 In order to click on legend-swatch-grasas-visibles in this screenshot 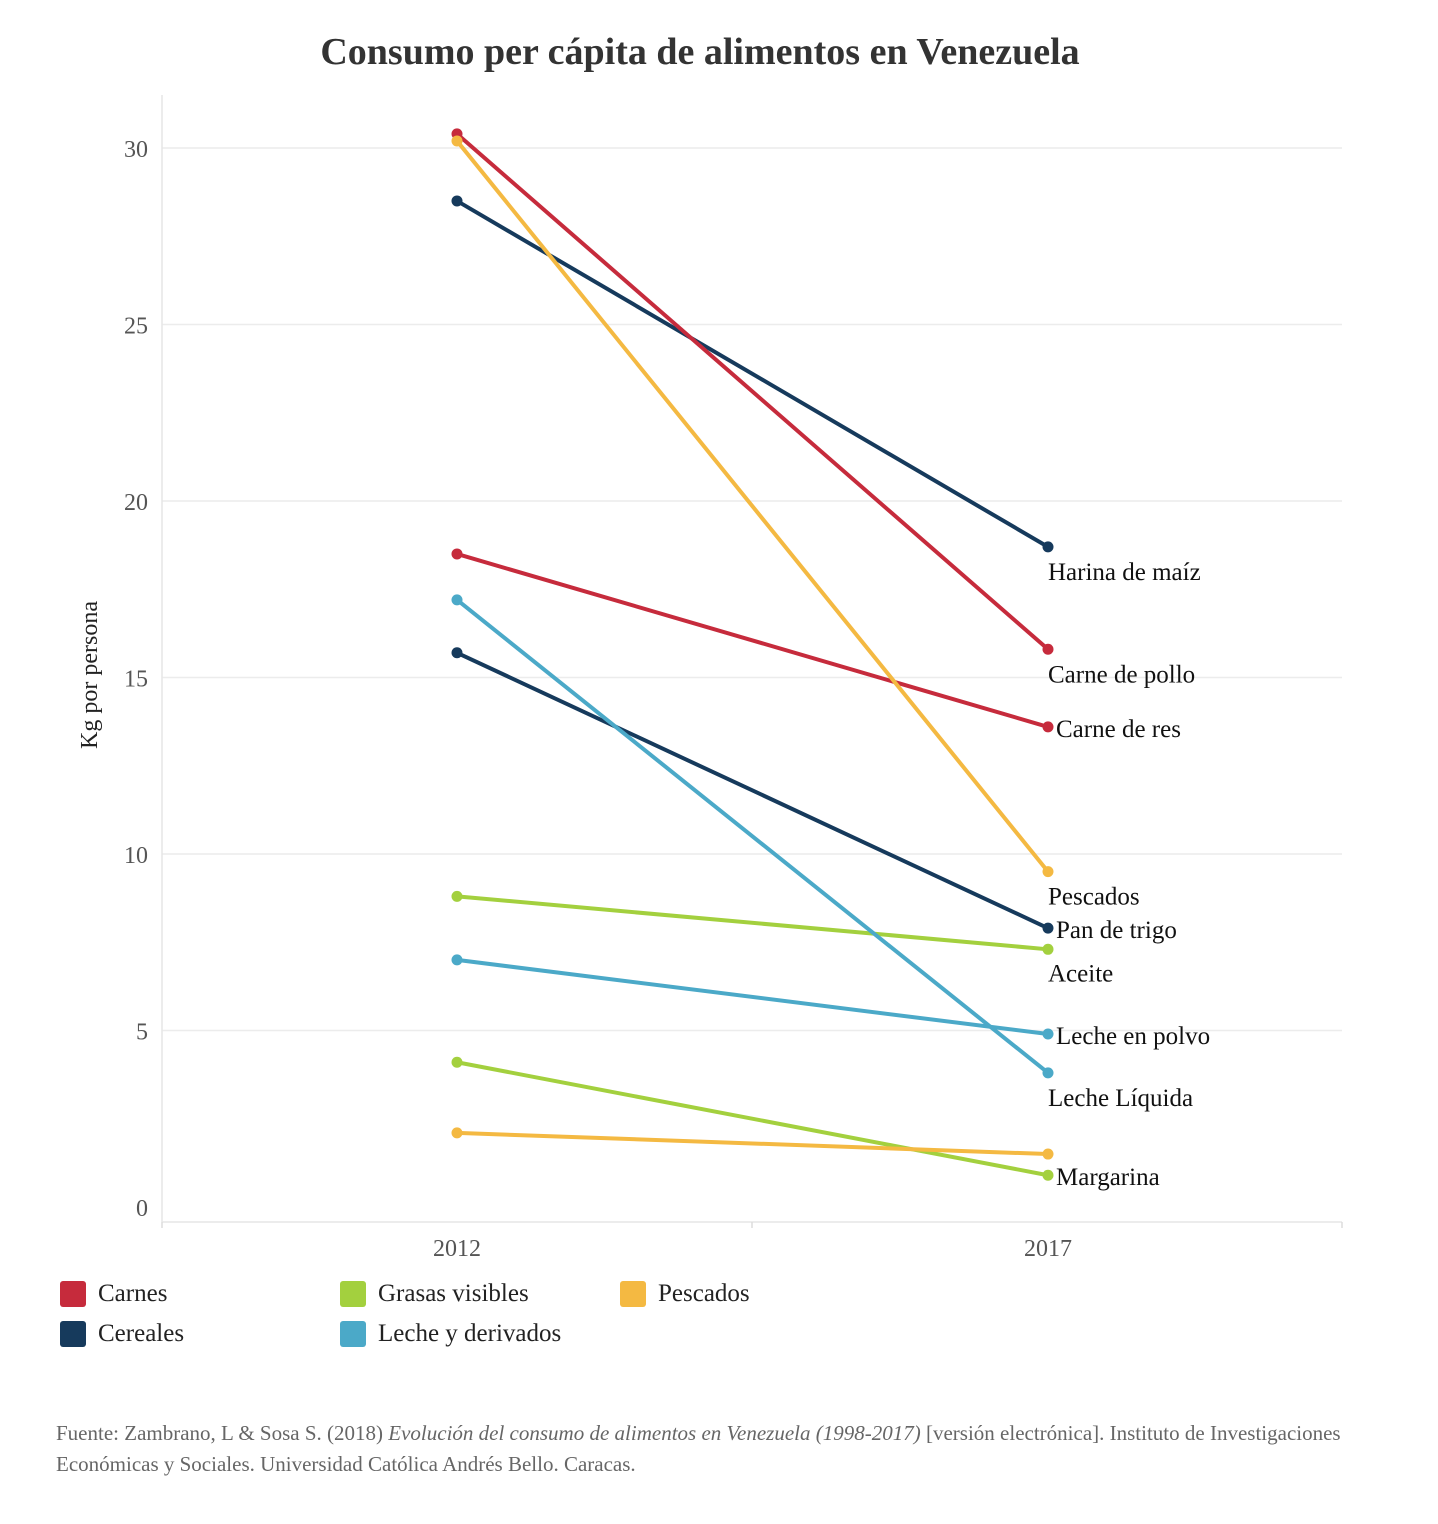, I will do `click(353, 1294)`.